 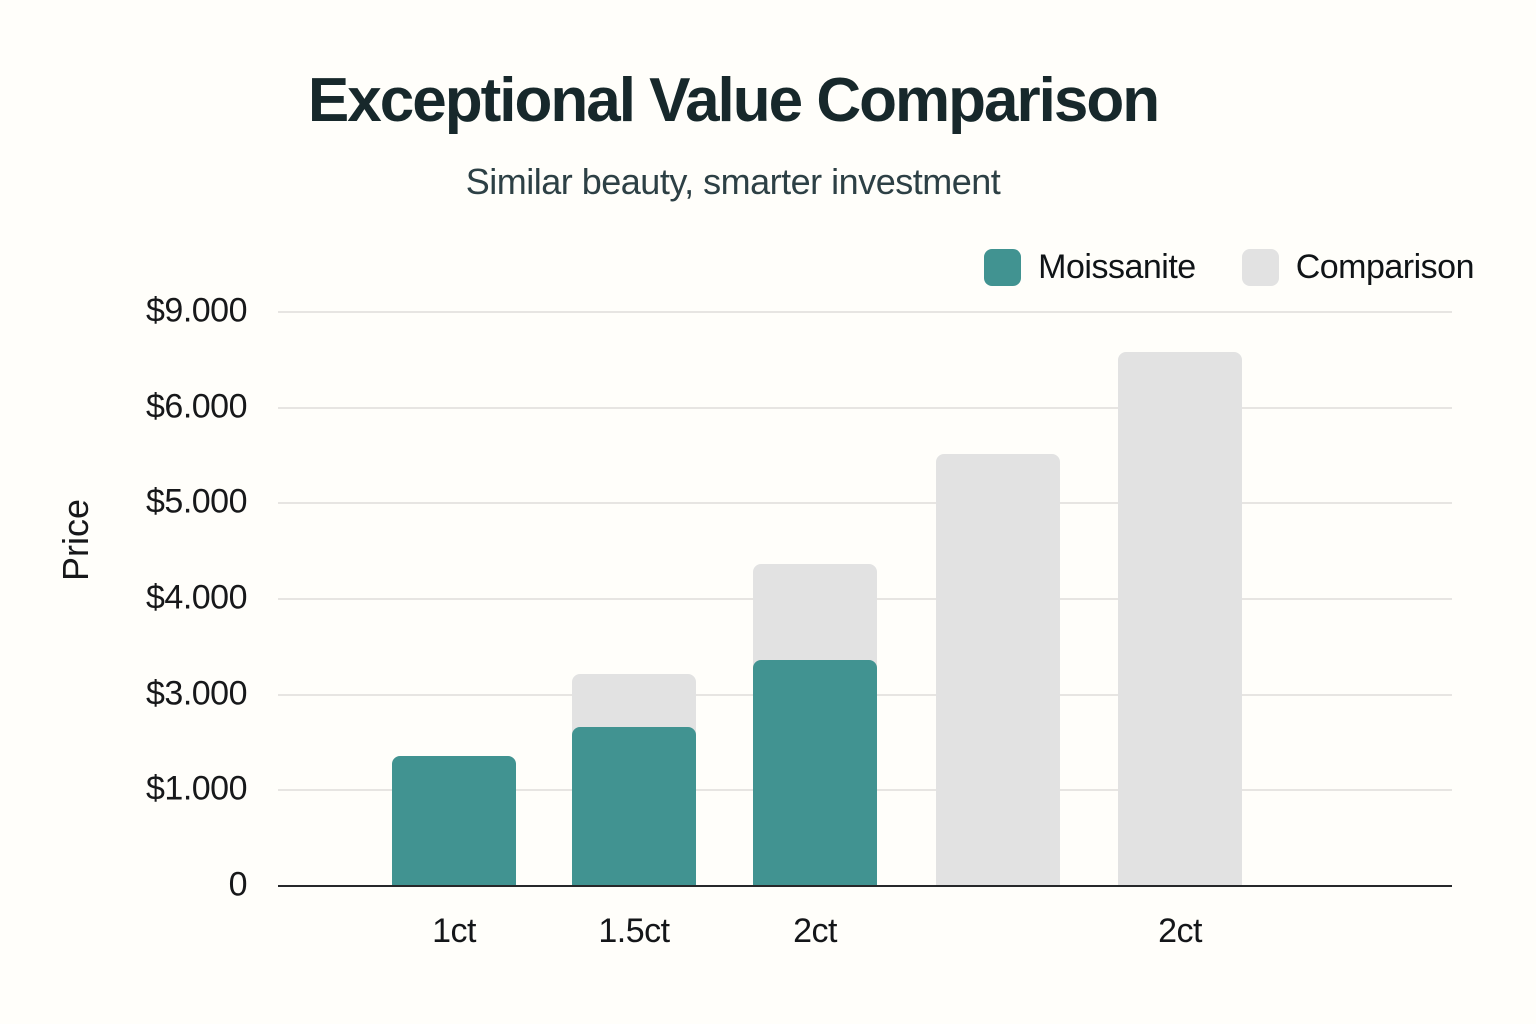 What do you see at coordinates (733, 100) in the screenshot?
I see `chart-title: Exceptional Value Comparison` at bounding box center [733, 100].